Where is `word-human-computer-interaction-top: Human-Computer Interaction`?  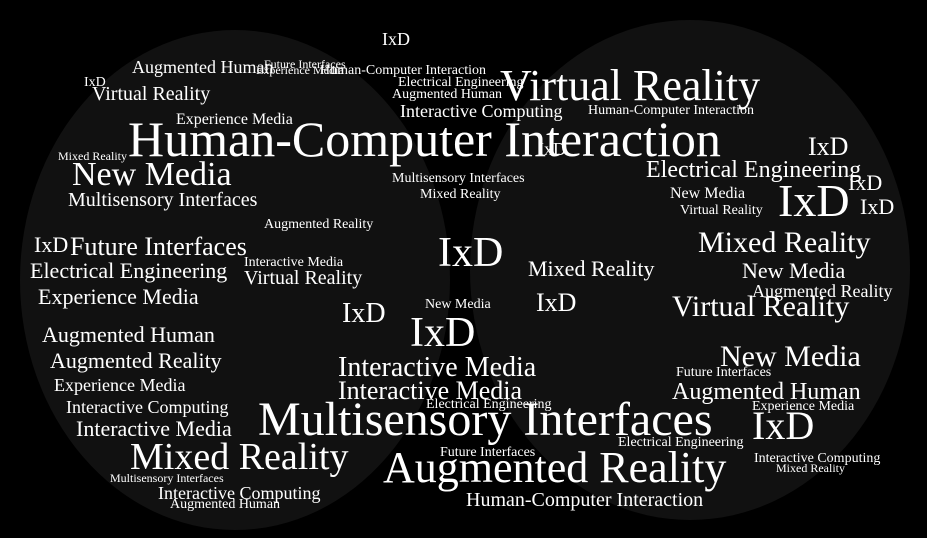 word-human-computer-interaction-top: Human-Computer Interaction is located at coordinates (403, 70).